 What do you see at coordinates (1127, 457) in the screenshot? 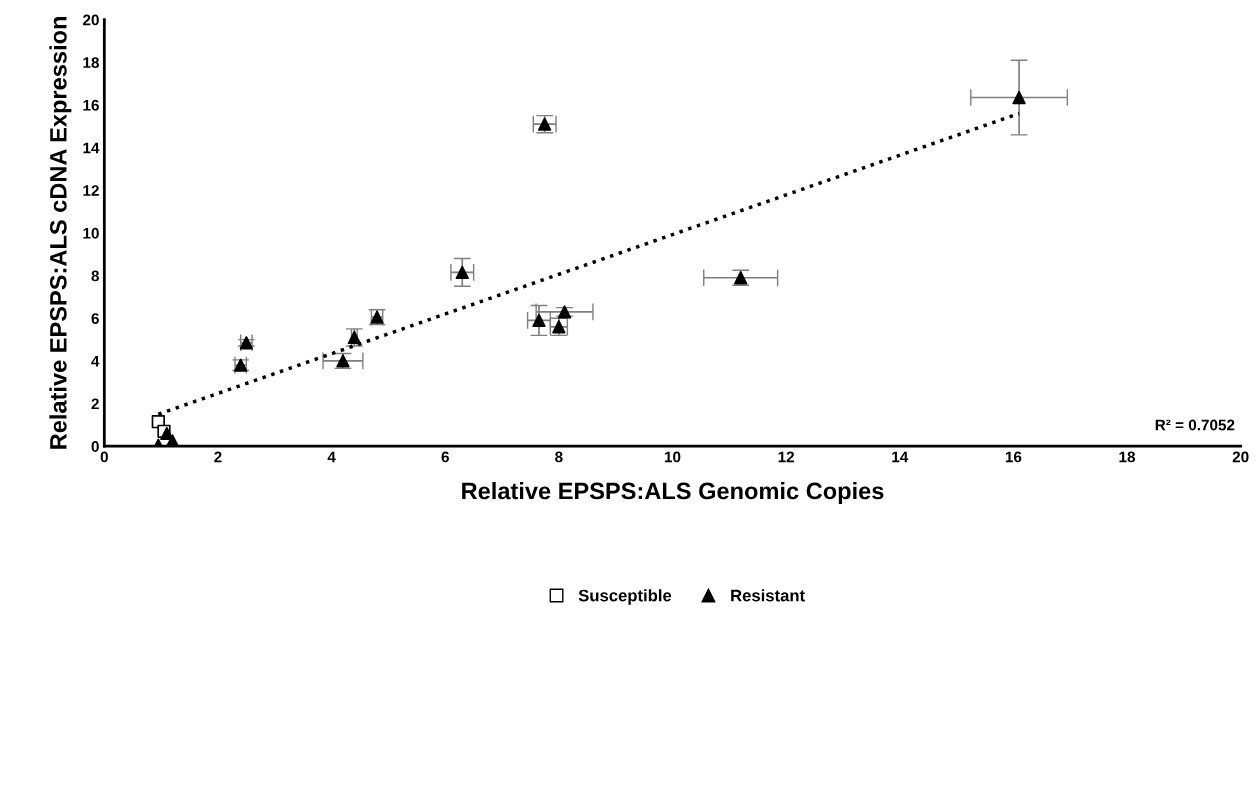
I see `x-tick-label: 18` at bounding box center [1127, 457].